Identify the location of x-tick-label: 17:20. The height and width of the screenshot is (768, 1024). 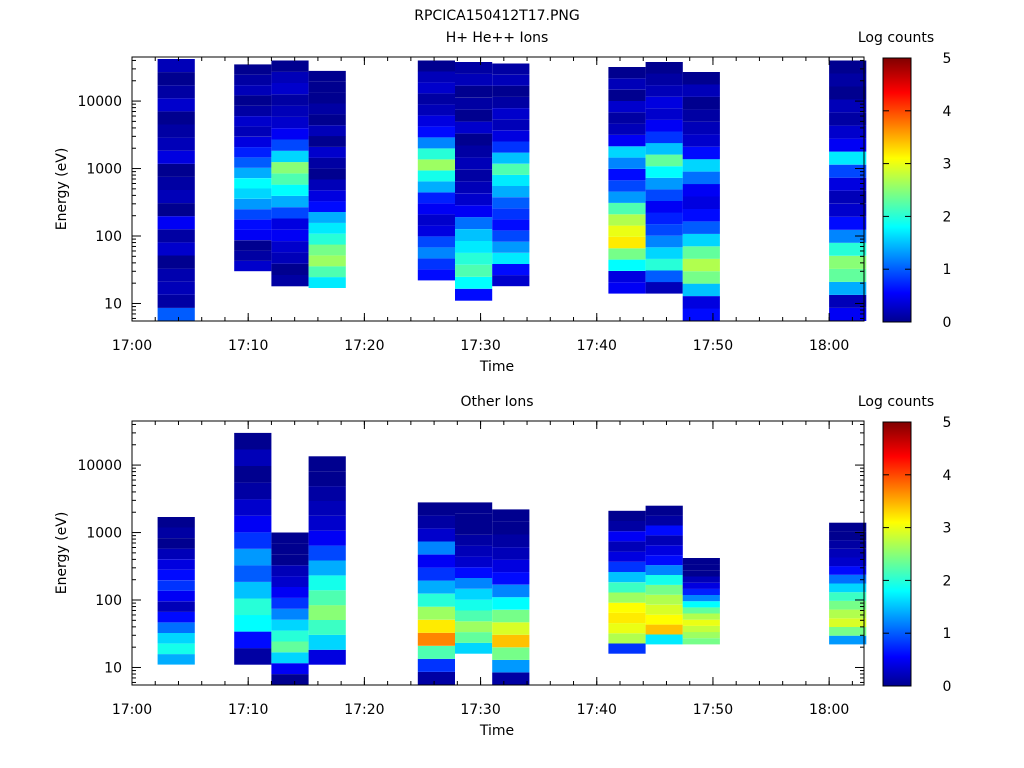
(364, 346).